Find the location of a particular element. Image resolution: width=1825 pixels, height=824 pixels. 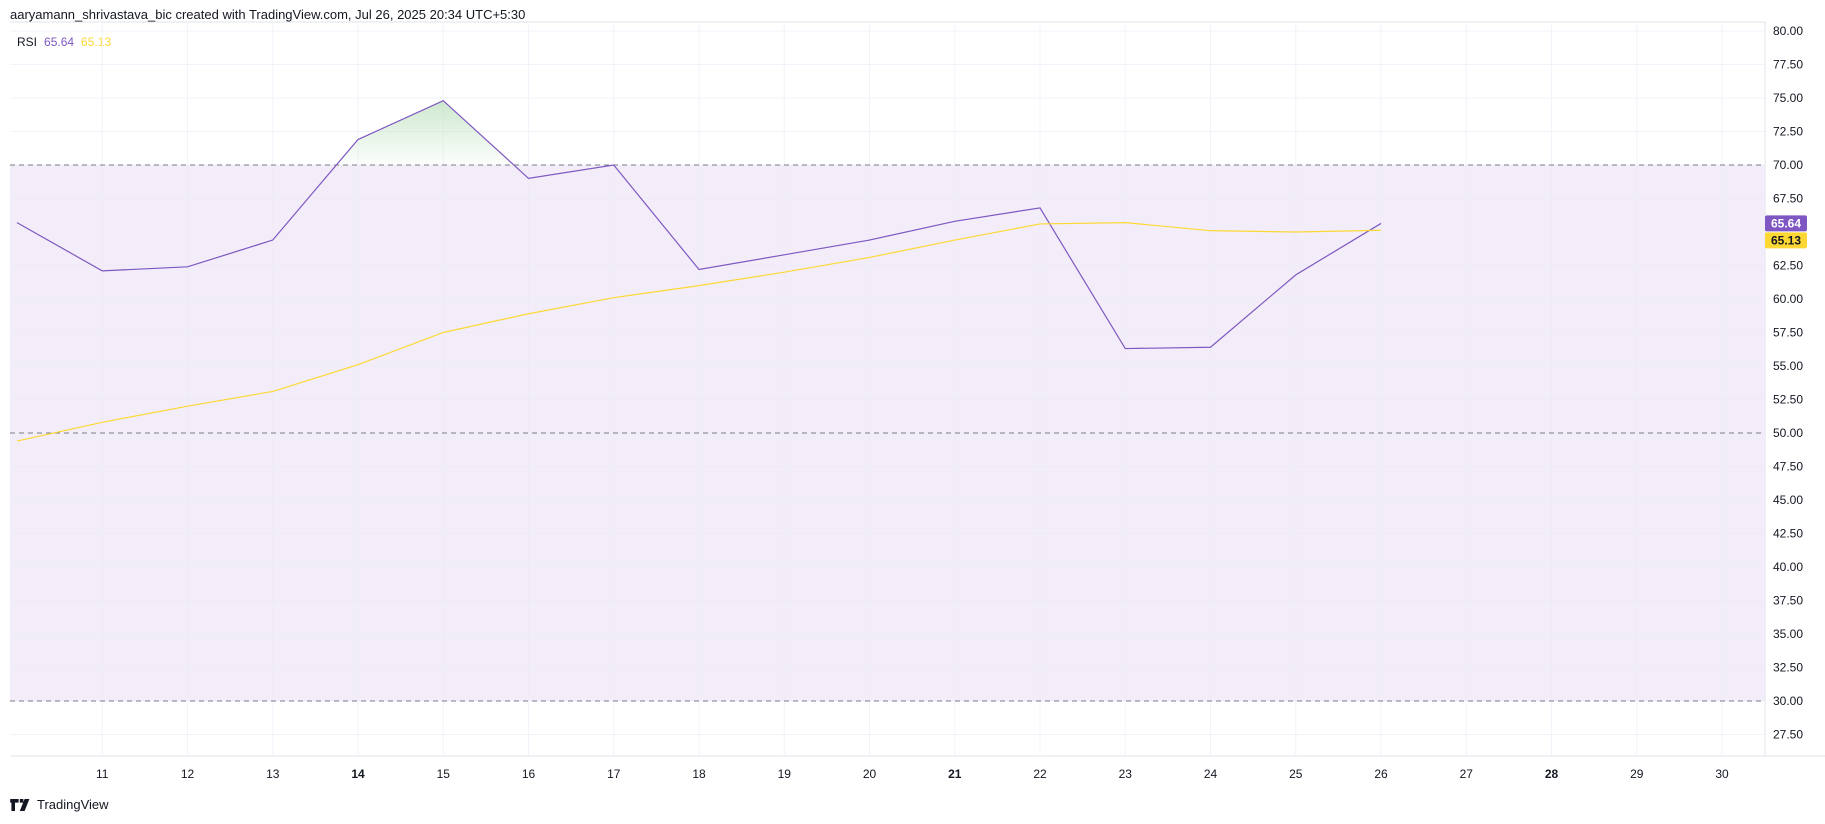

price-tag-label: 65.64 is located at coordinates (1786, 223).